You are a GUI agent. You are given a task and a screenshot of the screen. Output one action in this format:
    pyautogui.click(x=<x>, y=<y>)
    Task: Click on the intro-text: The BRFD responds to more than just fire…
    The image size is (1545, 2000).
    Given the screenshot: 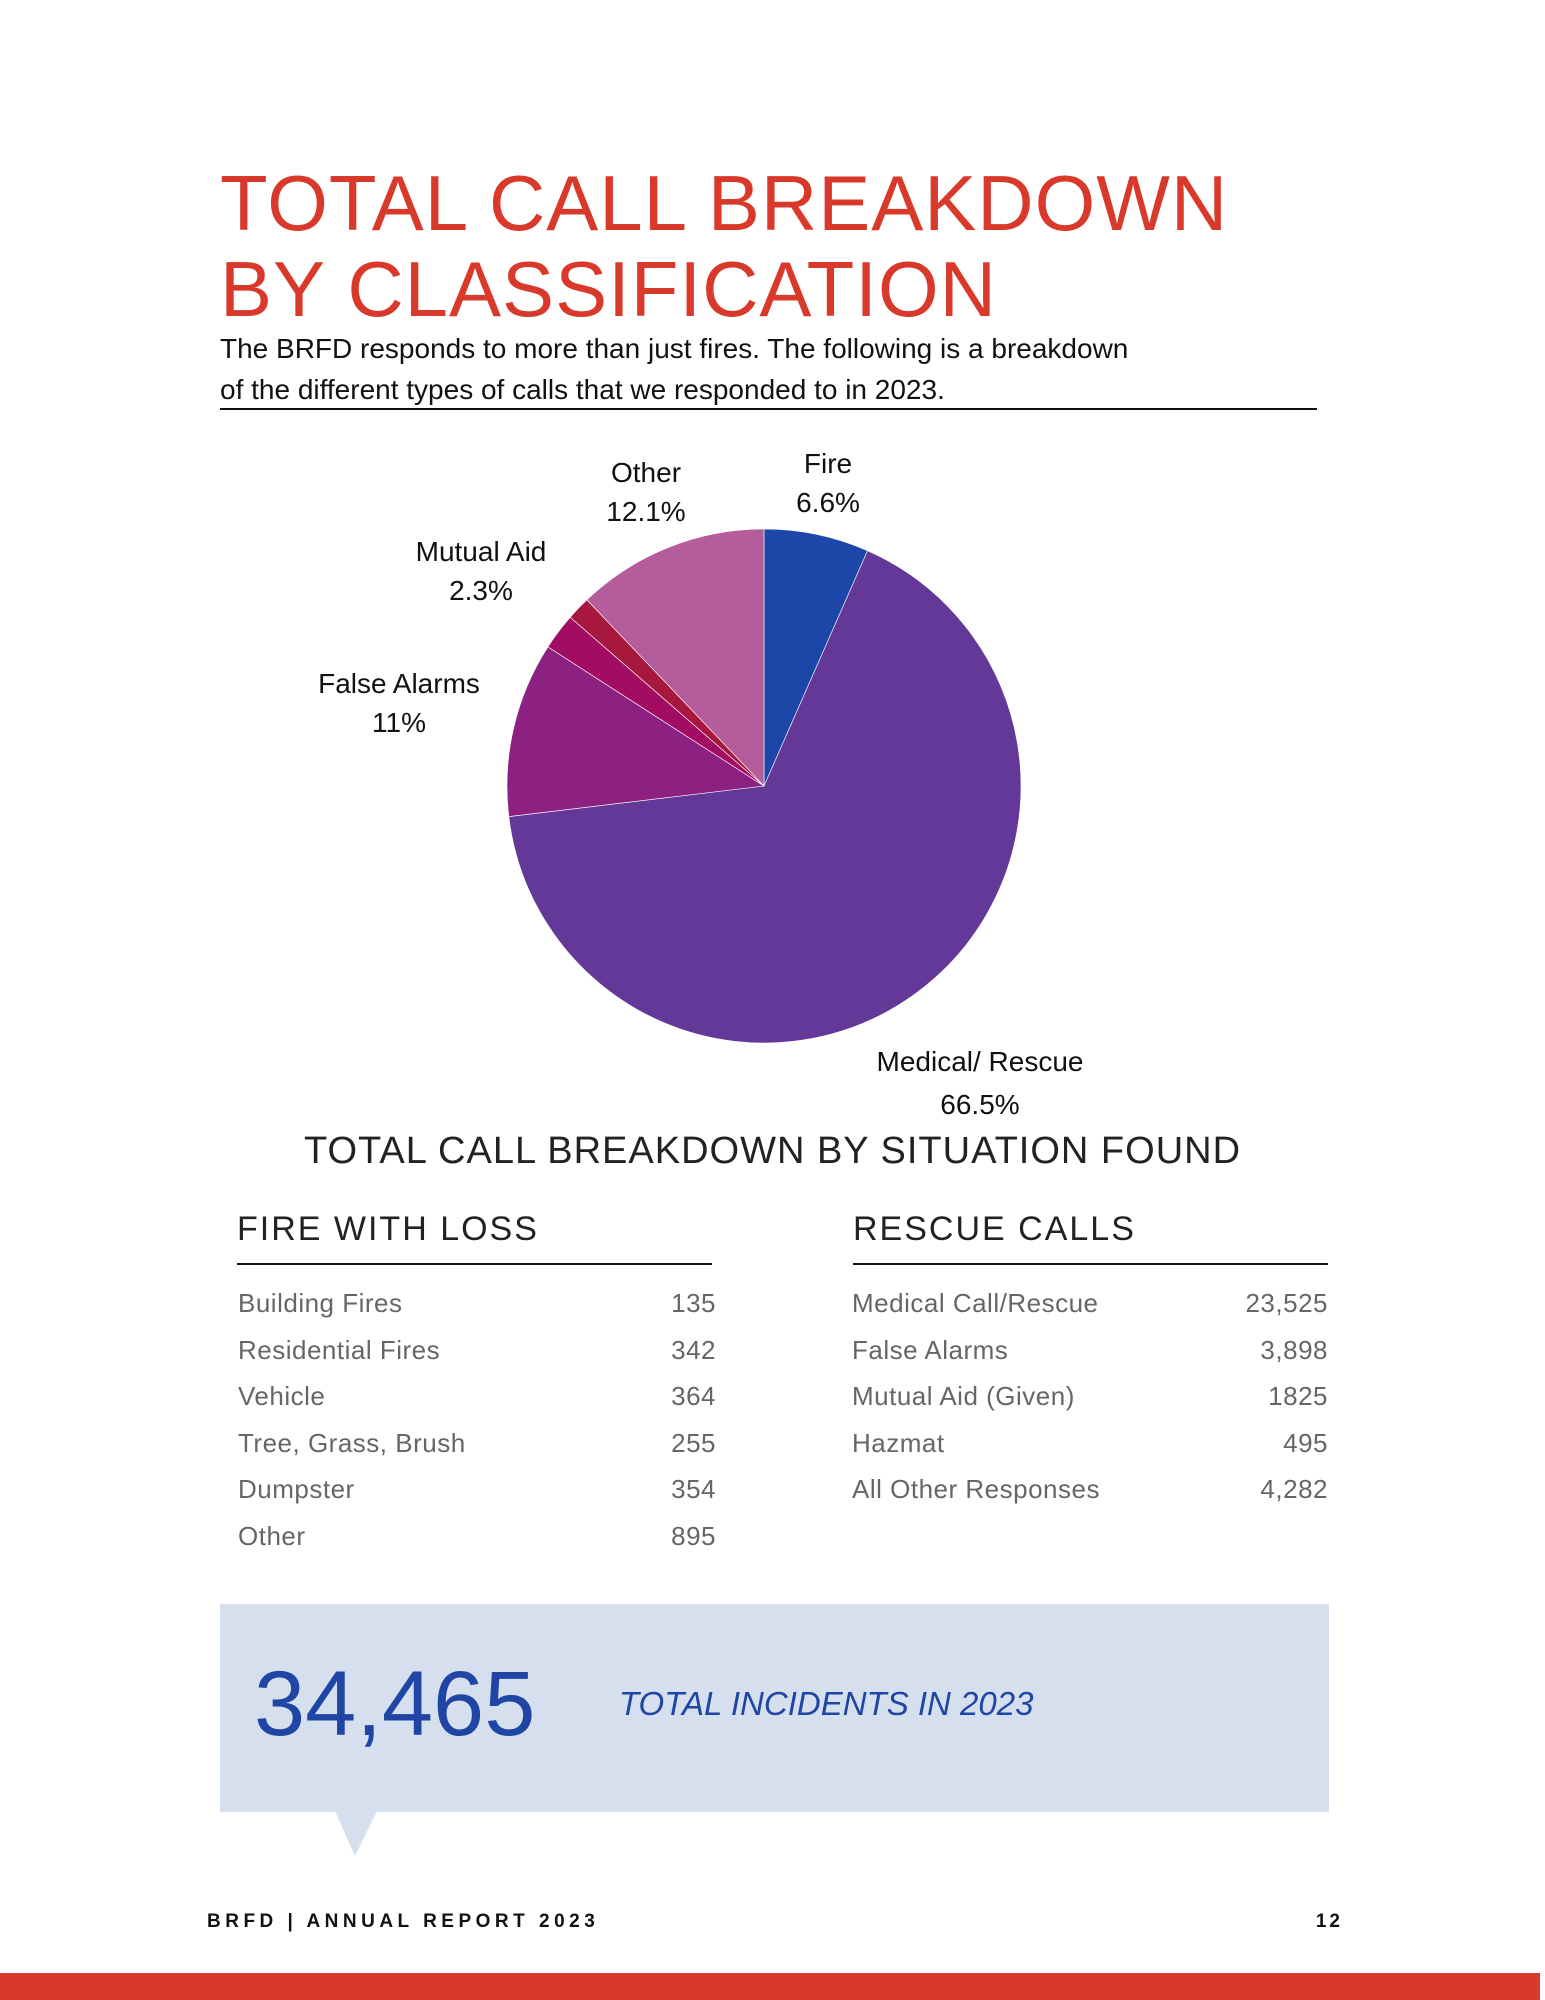 What is the action you would take?
    pyautogui.click(x=674, y=369)
    